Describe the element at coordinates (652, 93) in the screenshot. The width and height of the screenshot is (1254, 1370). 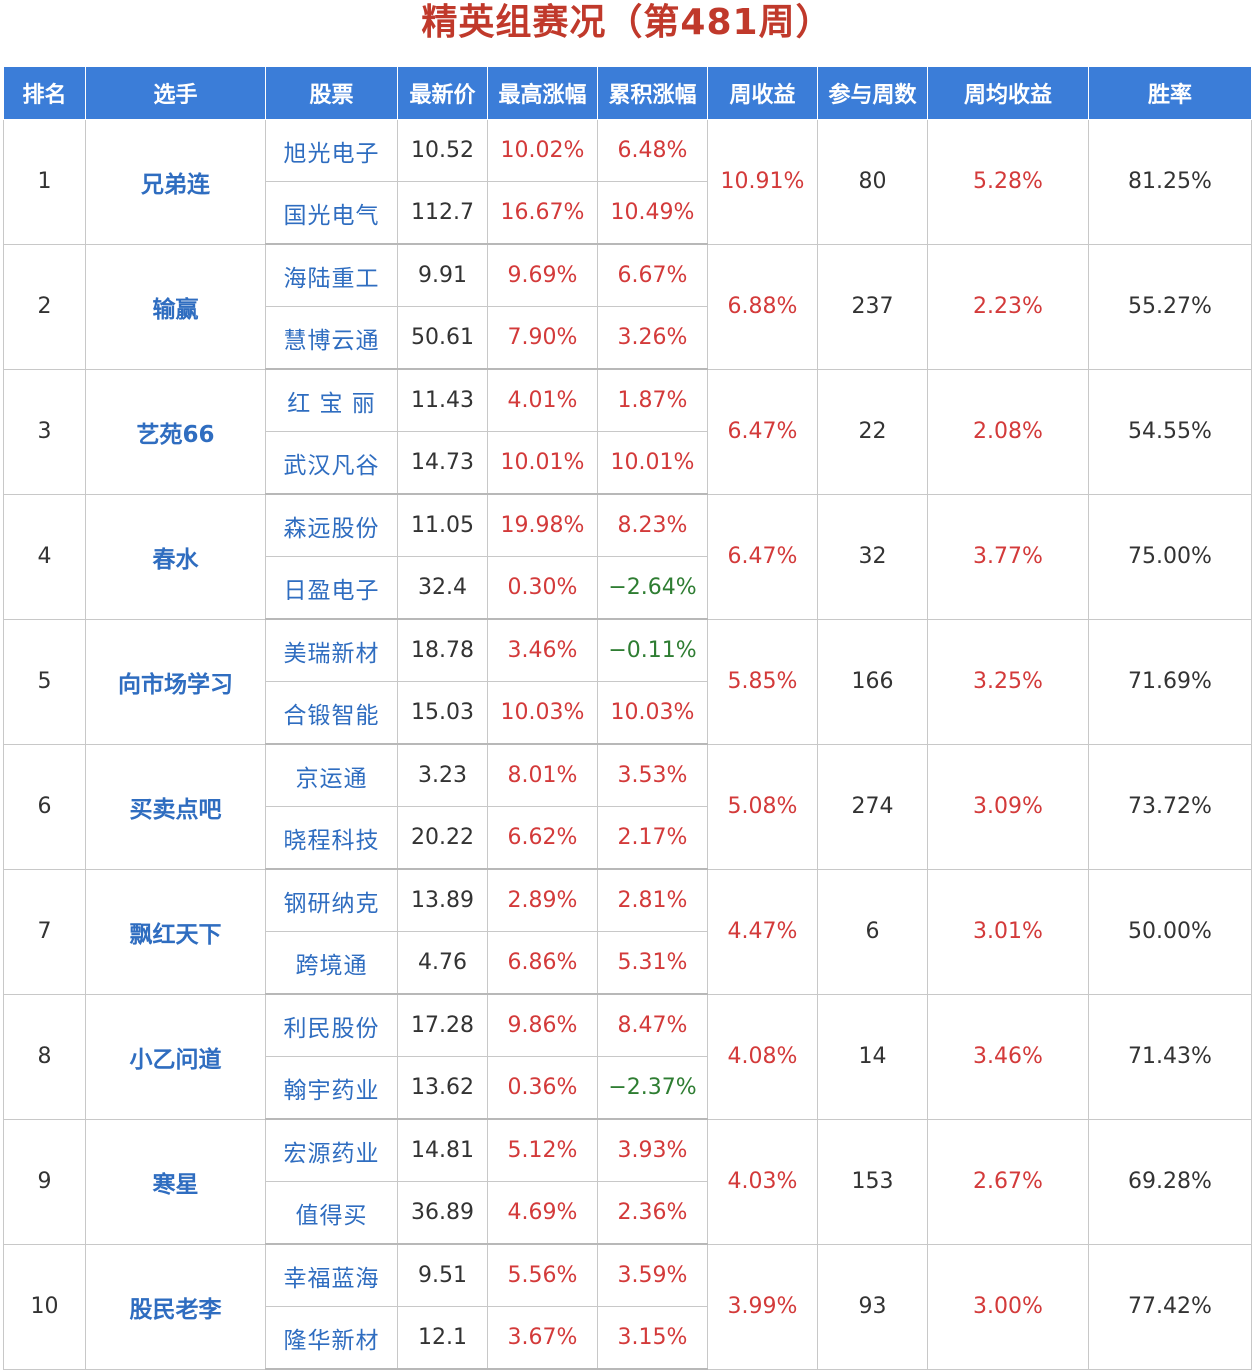
I see `header-cumulative-gain: 累积涨幅` at that location.